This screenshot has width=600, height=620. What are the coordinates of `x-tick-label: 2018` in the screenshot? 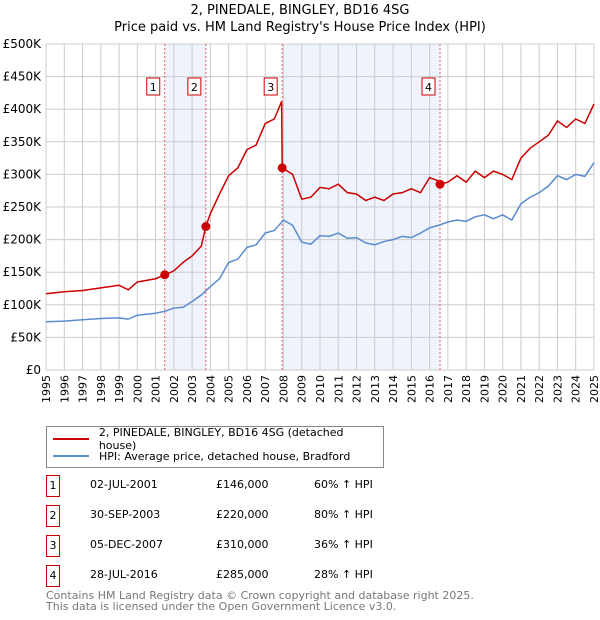 It's located at (466, 389).